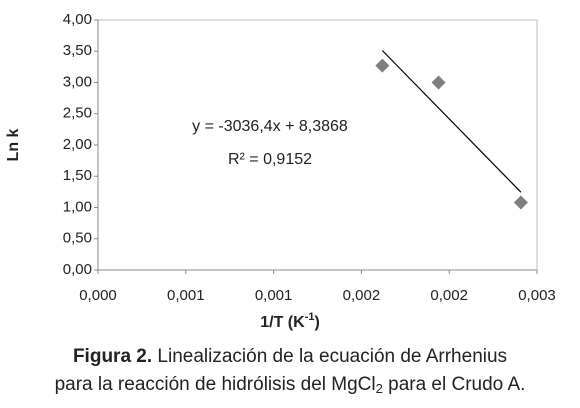 The height and width of the screenshot is (408, 580). I want to click on y-tick-label: 1,50, so click(77, 175).